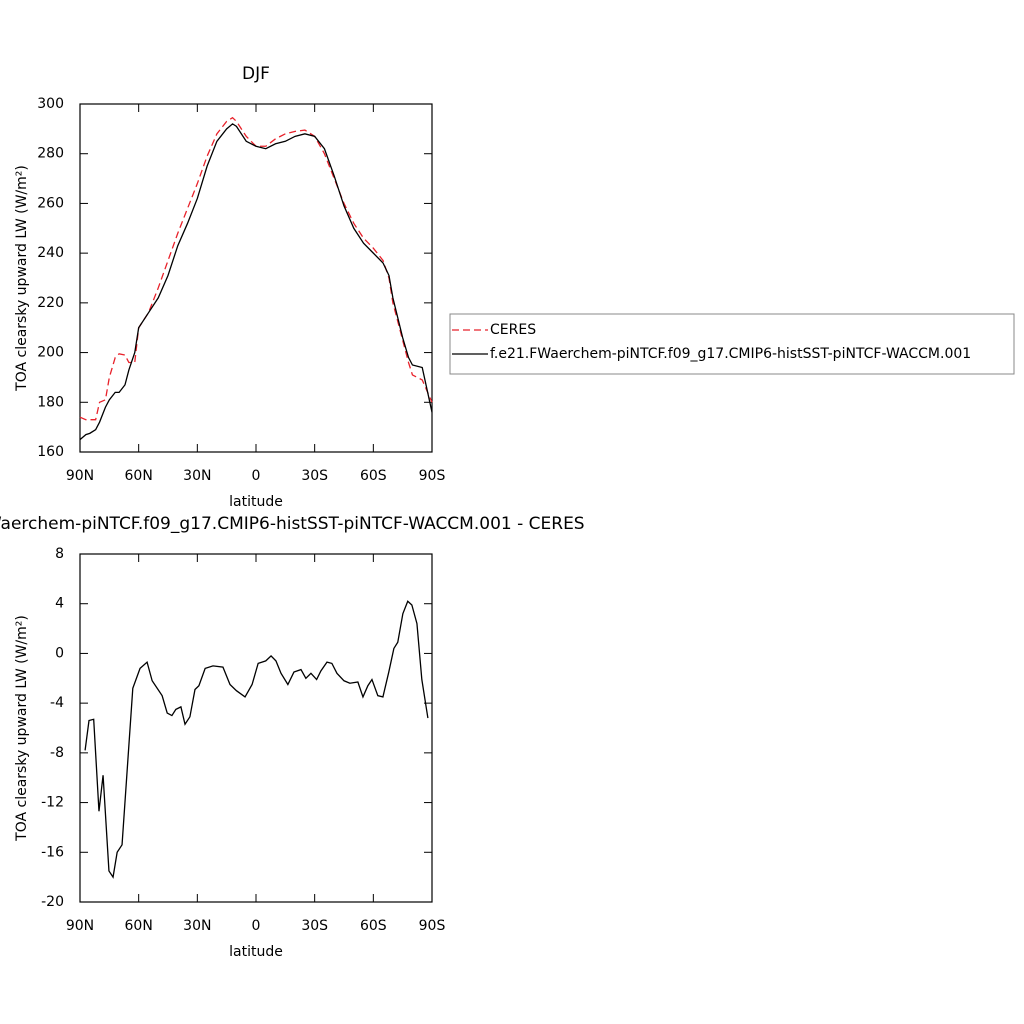 This screenshot has width=1024, height=1024. Describe the element at coordinates (50, 154) in the screenshot. I see `y-tick-label: 280` at that location.